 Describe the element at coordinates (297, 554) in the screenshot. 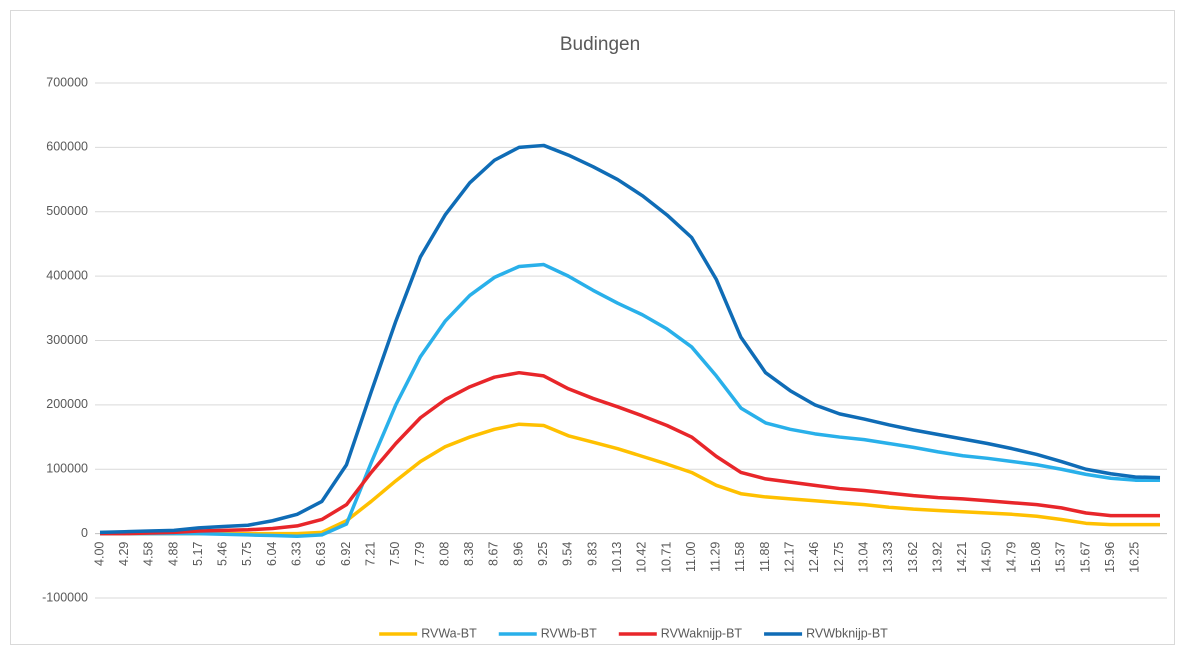

I see `x-tick-label: 6.33` at that location.